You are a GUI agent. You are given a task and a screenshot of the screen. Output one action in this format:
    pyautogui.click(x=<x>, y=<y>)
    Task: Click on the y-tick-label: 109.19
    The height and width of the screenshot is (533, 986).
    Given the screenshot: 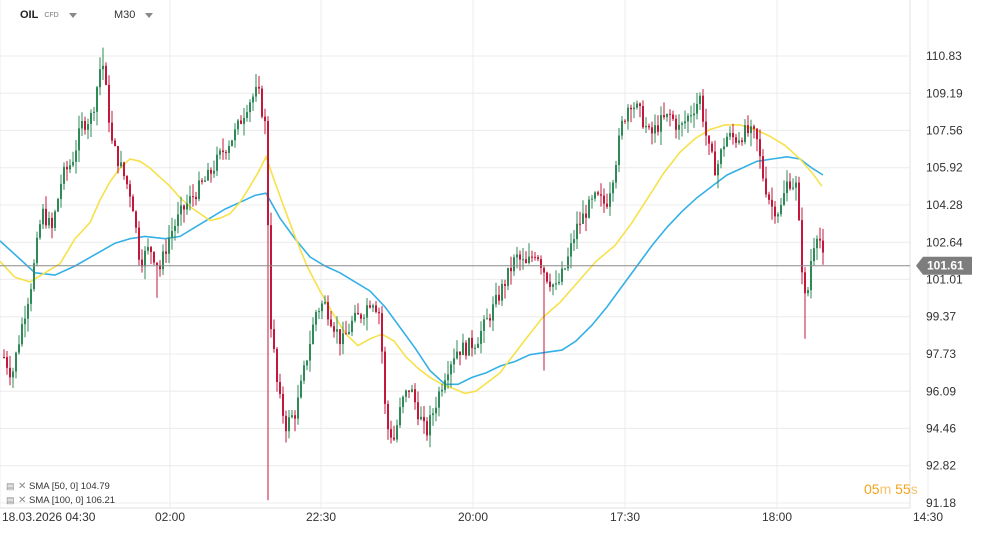 What is the action you would take?
    pyautogui.click(x=944, y=93)
    